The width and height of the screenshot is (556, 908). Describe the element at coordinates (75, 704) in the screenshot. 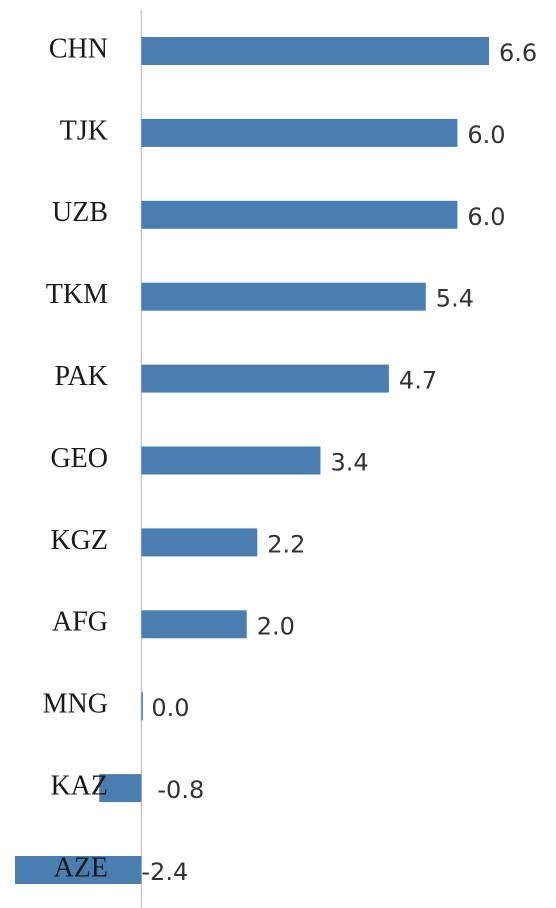

I see `category-label: MNG` at that location.